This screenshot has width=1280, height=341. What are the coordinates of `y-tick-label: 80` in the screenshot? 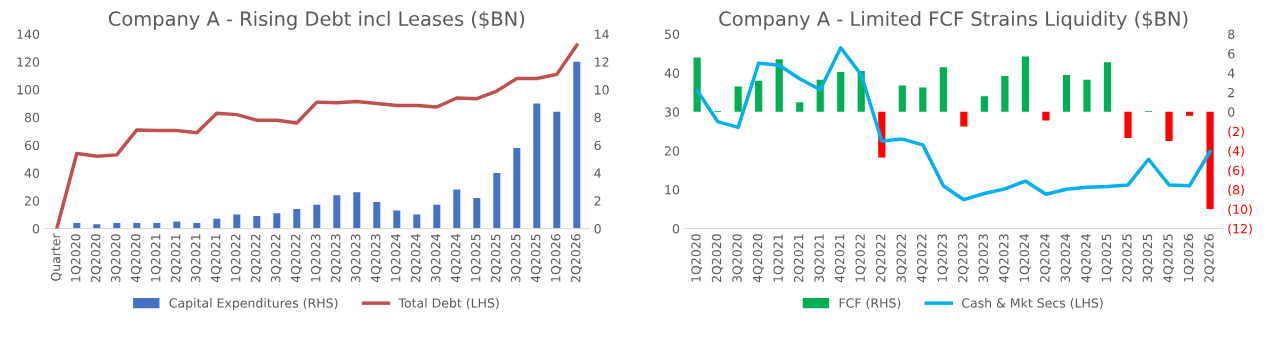 It's located at (32, 117).